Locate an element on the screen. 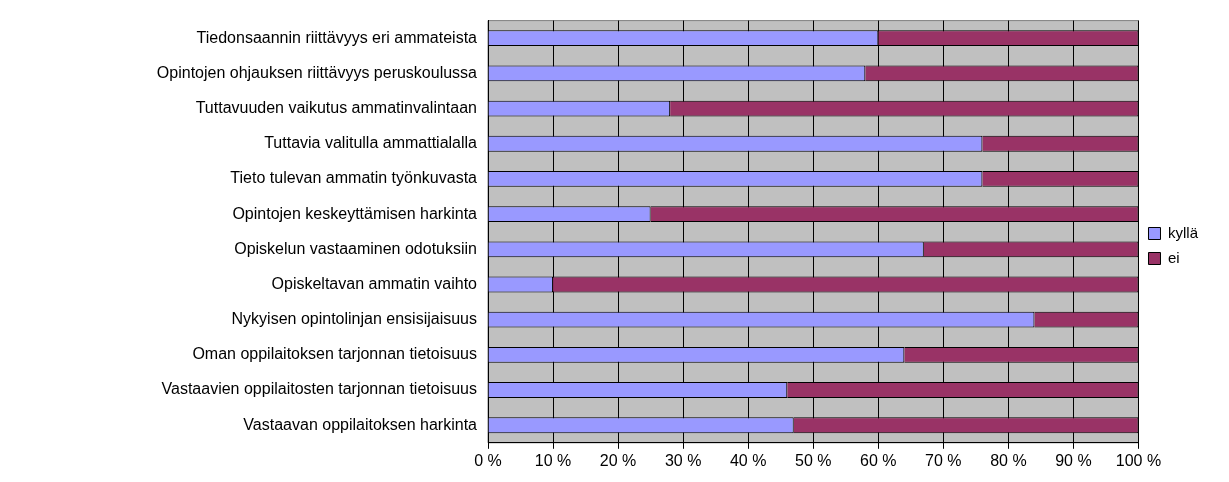 The image size is (1229, 482). y-tick-label: Vastaavien oppilaitosten tarjonnan tietoisuus is located at coordinates (319, 389).